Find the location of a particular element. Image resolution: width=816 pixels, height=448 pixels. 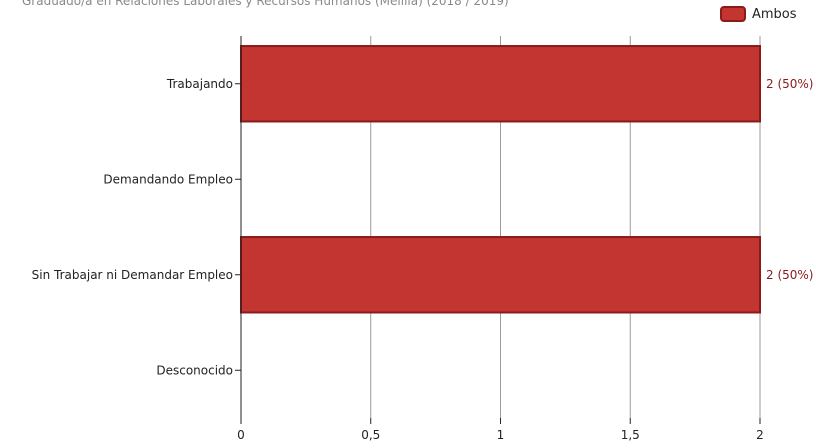

y-tick-label: Sin Trabajar ni Demandar Empleo is located at coordinates (132, 275).